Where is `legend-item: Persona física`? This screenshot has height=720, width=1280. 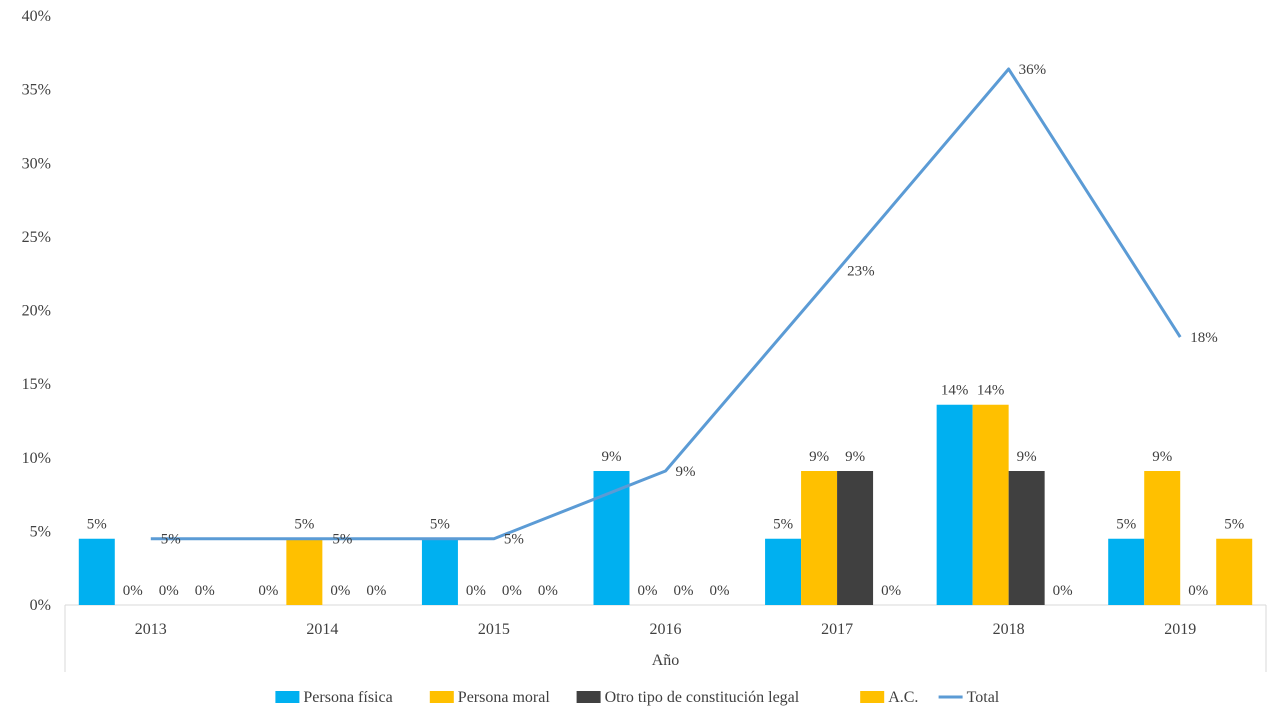 legend-item: Persona física is located at coordinates (334, 697).